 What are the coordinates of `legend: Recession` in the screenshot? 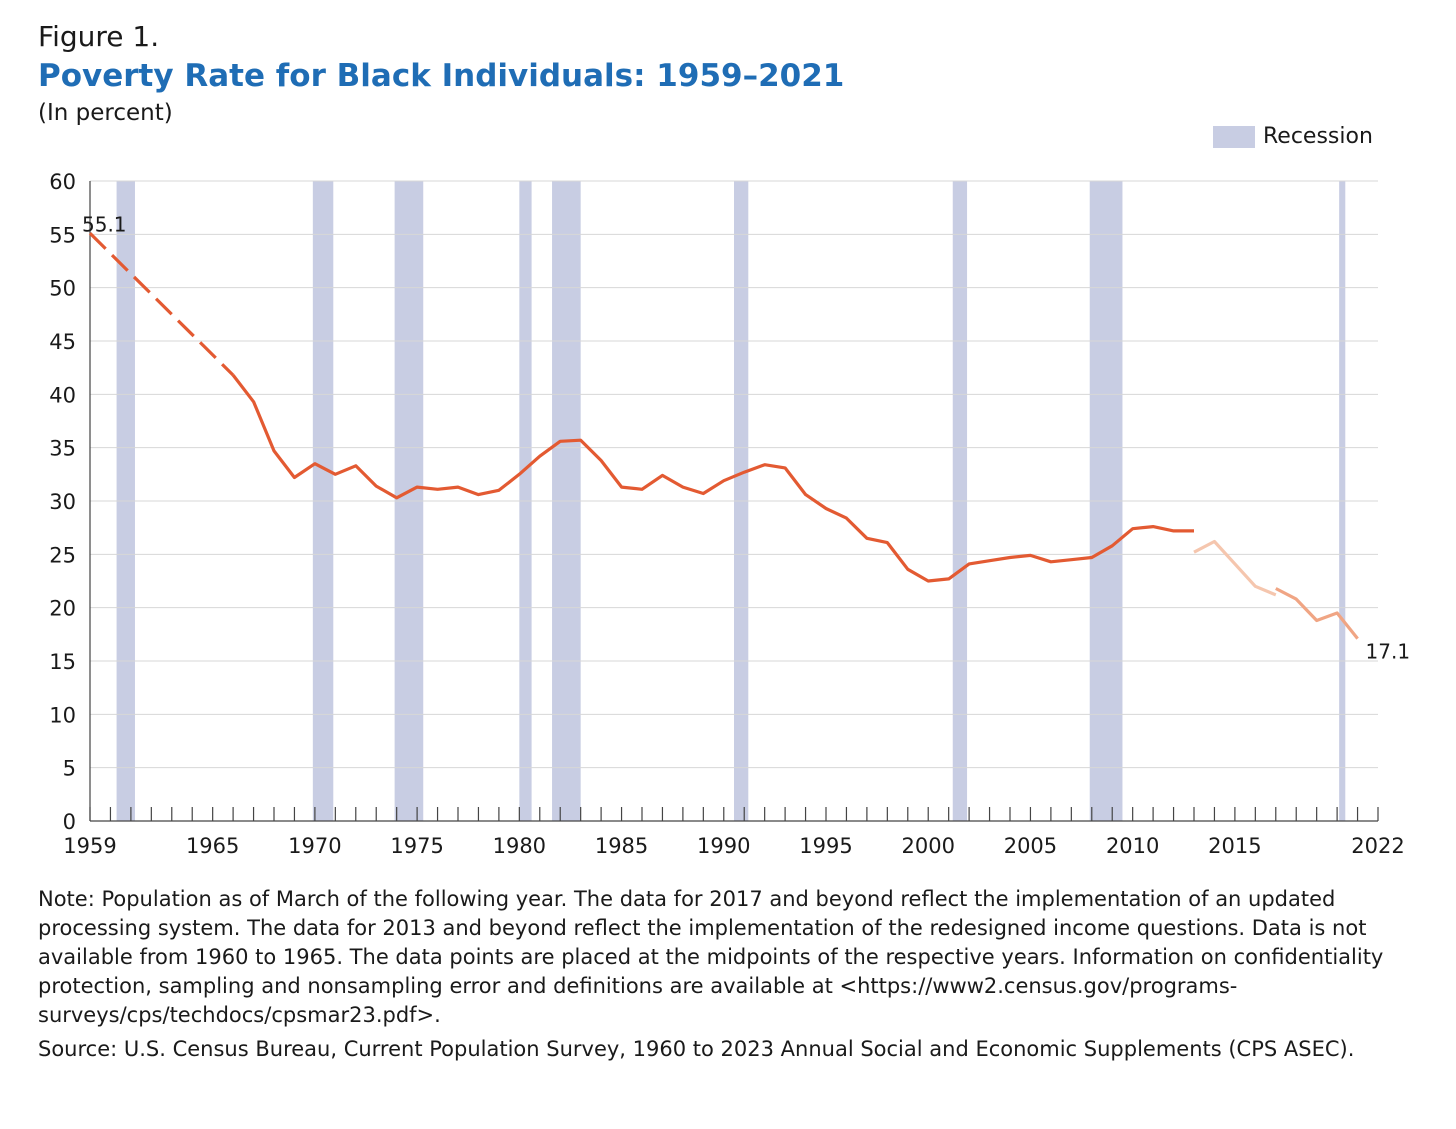 It's located at (1293, 136).